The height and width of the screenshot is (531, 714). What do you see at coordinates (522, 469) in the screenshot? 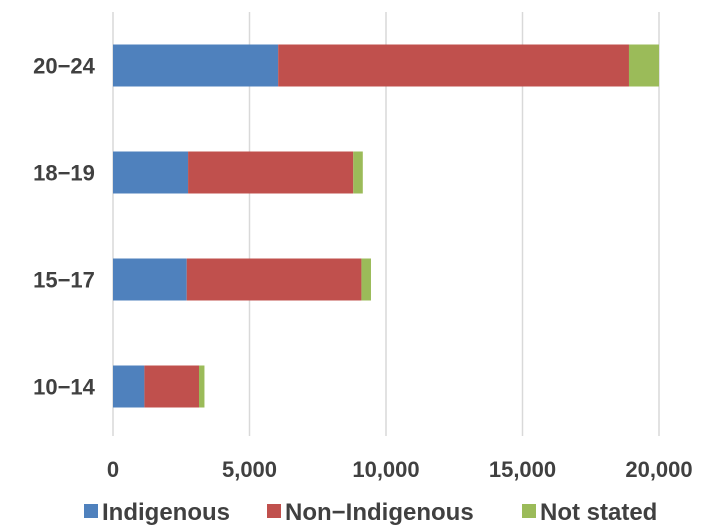
I see `x-tick-label: 15,000` at bounding box center [522, 469].